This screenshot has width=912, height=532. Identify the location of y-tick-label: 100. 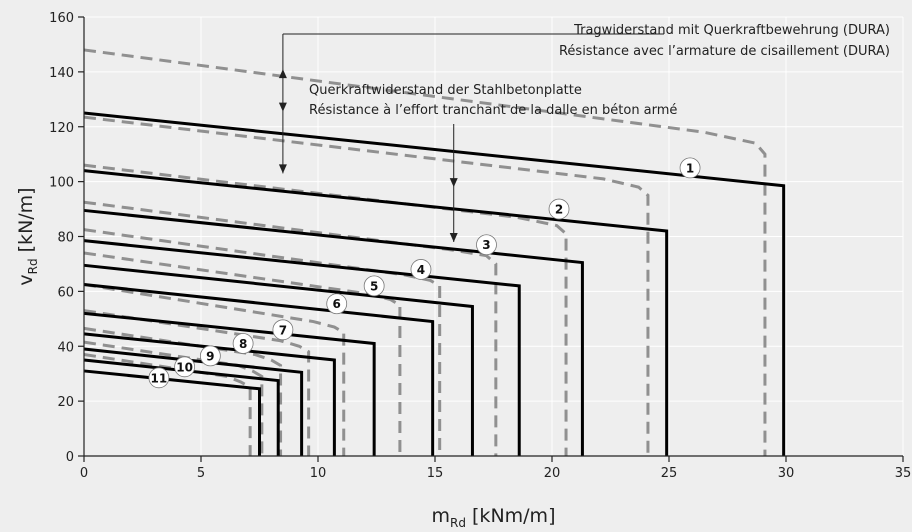
(61, 183).